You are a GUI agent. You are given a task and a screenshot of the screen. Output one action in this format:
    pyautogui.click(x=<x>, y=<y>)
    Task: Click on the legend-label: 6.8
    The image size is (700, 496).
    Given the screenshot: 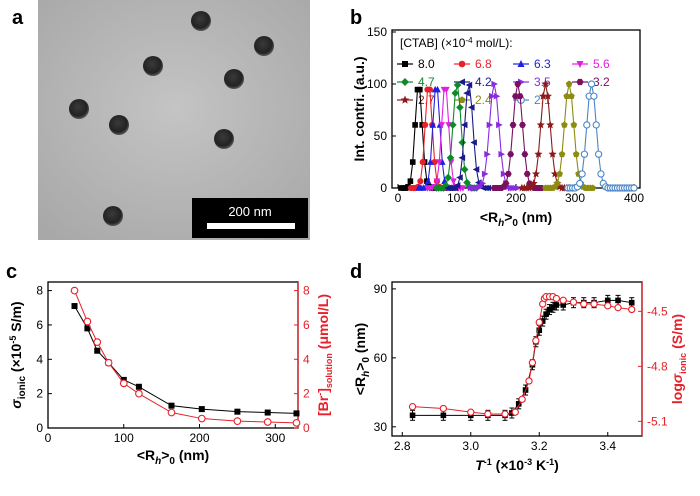 What is the action you would take?
    pyautogui.click(x=483, y=64)
    